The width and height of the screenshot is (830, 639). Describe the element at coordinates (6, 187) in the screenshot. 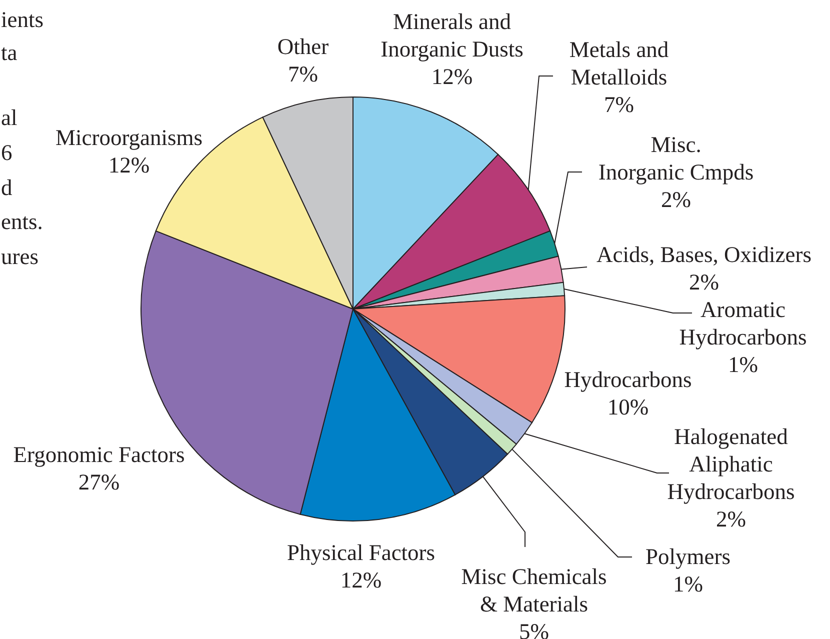

I see `text: d` at that location.